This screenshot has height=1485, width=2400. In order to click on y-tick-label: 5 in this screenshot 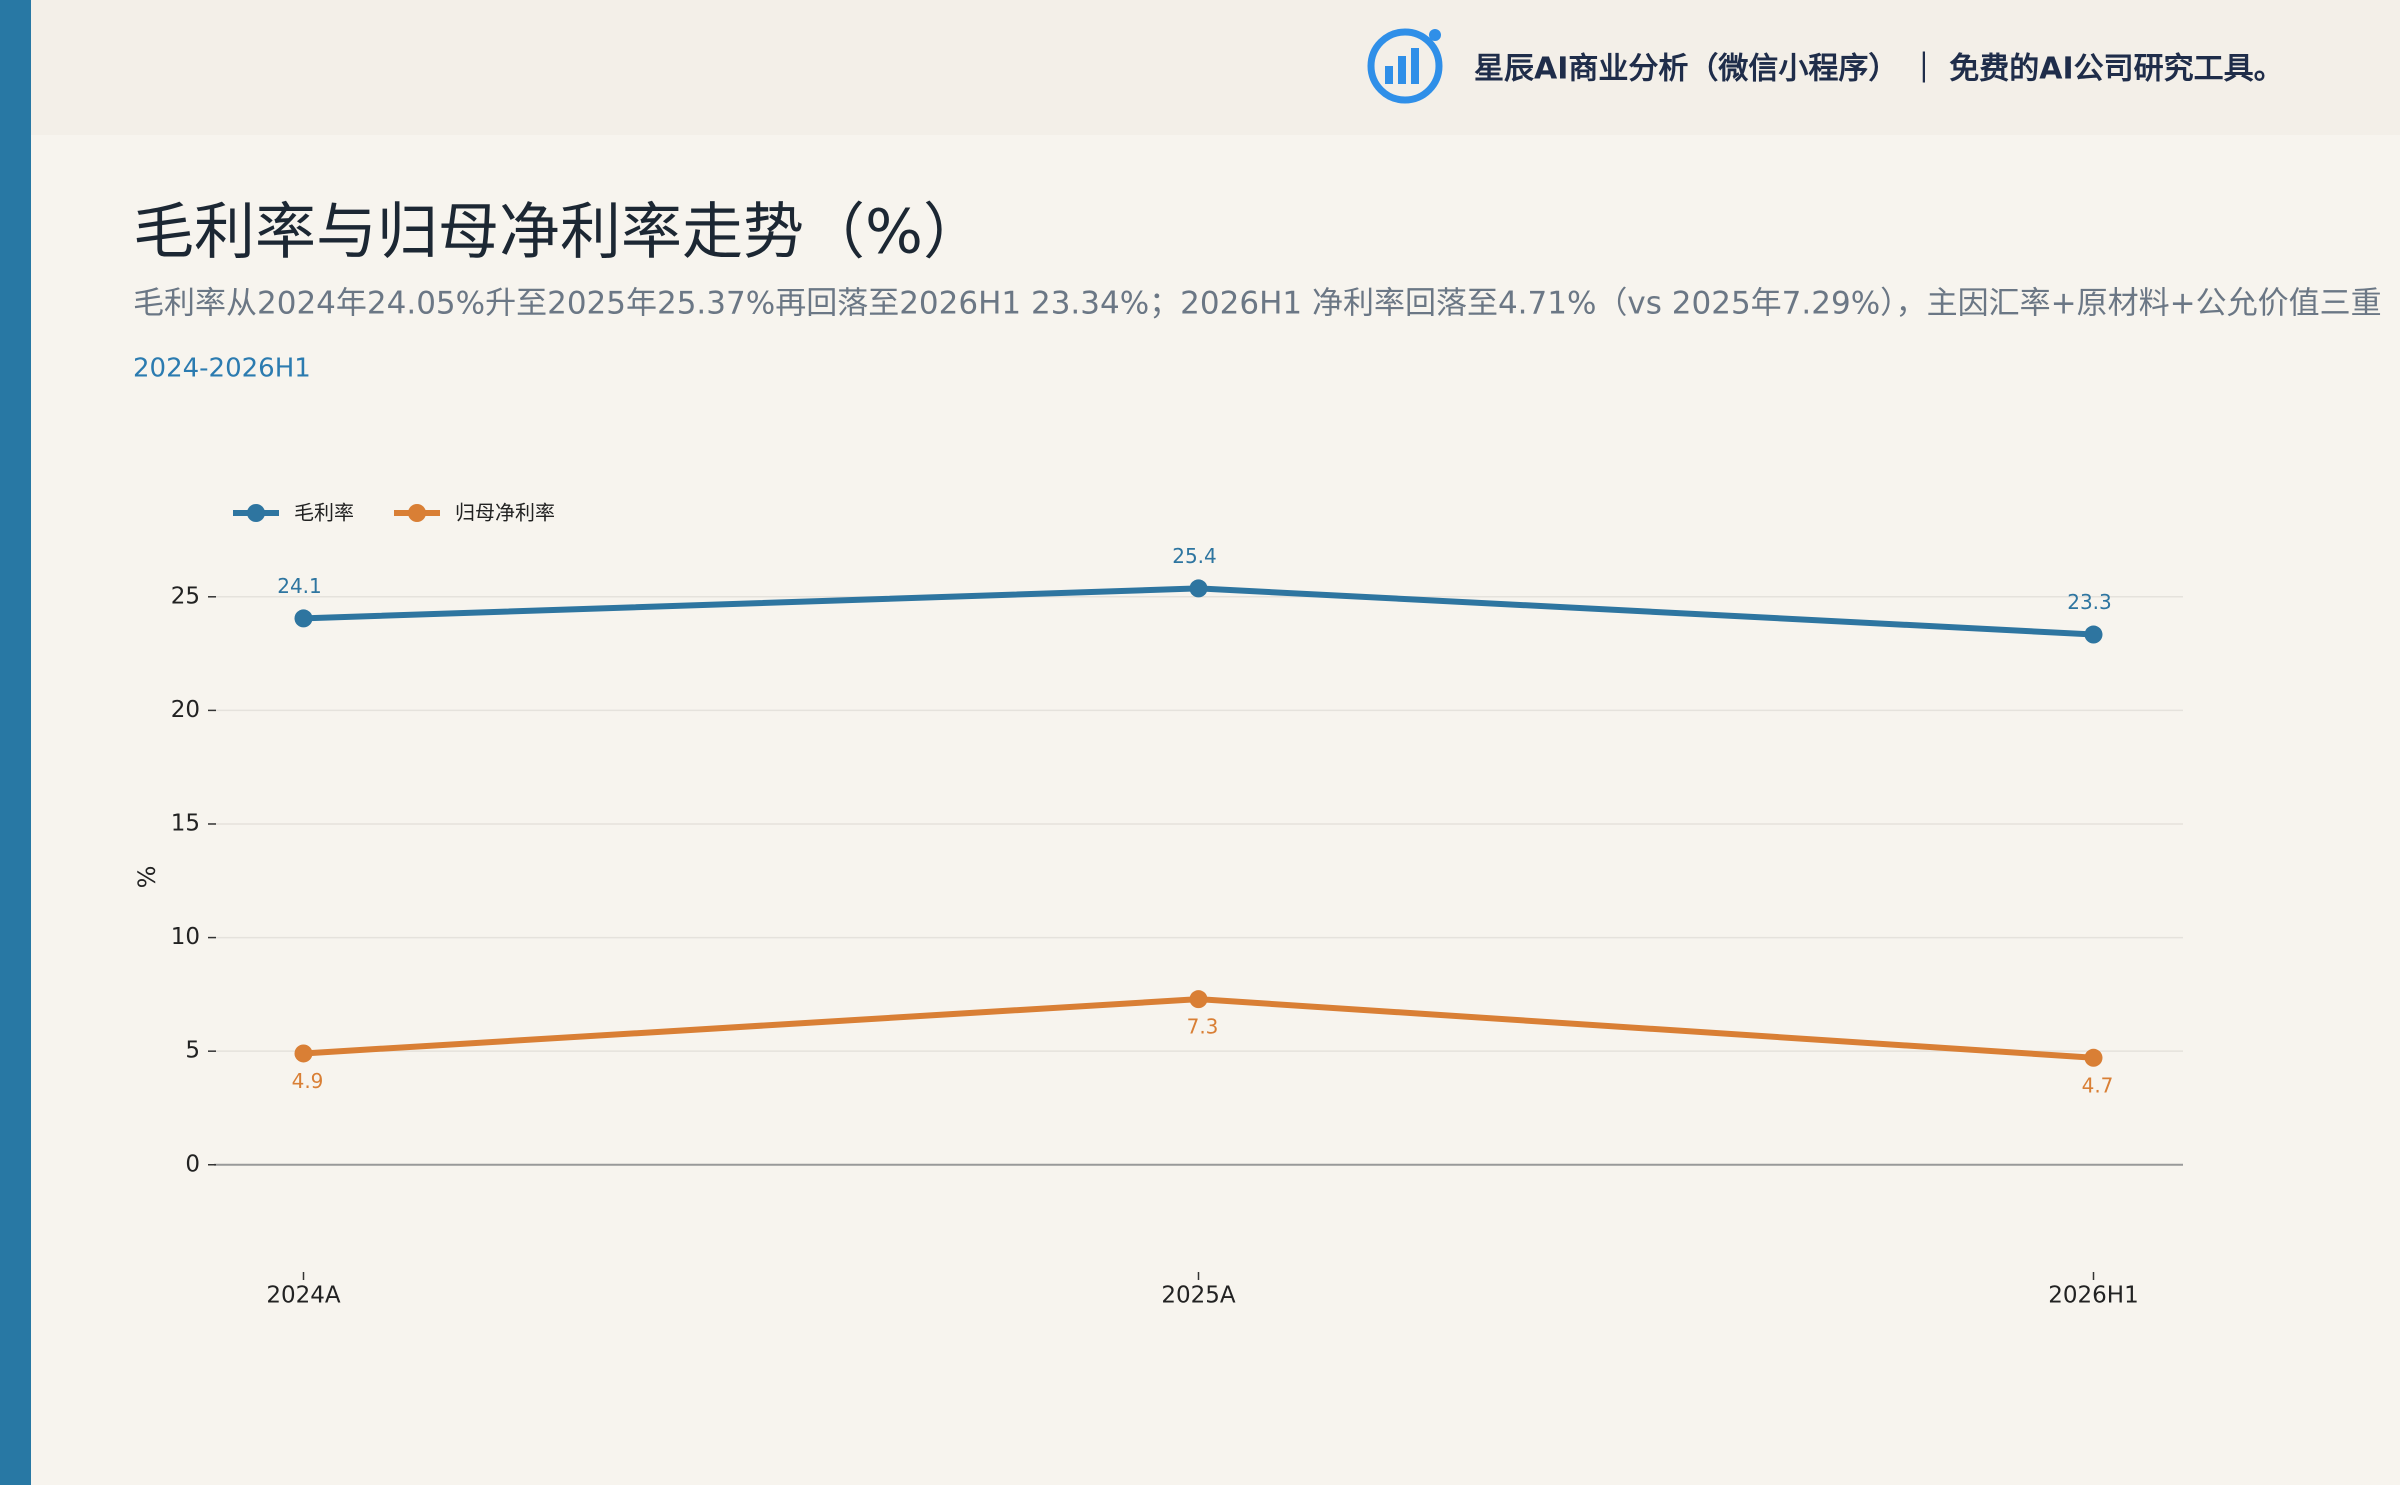, I will do `click(192, 1051)`.